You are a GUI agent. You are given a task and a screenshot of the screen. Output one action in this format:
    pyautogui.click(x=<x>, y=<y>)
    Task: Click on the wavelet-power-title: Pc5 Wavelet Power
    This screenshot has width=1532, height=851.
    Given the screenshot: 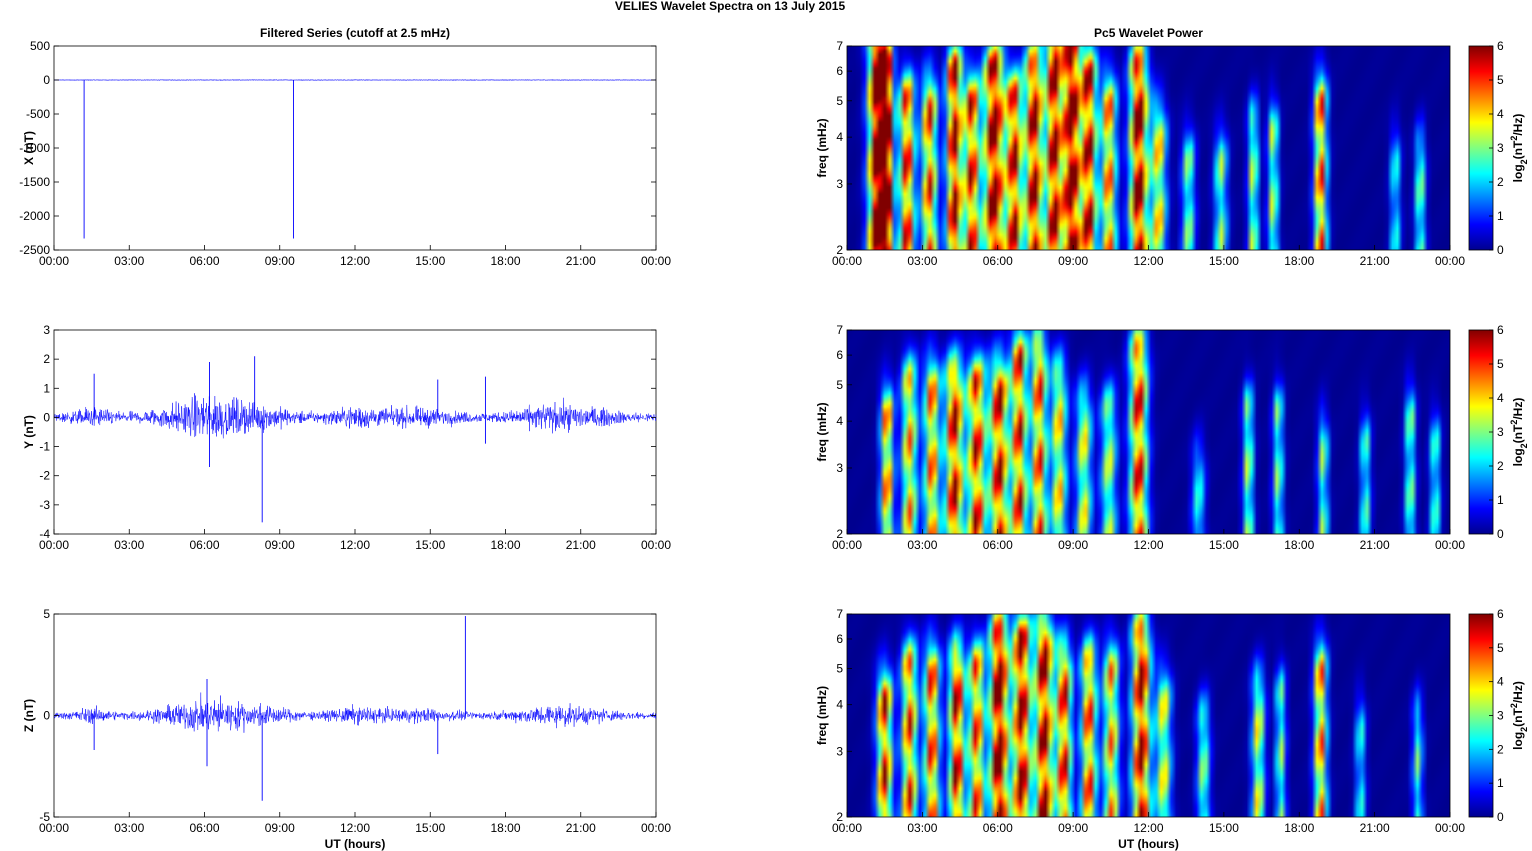 What is the action you would take?
    pyautogui.click(x=1148, y=33)
    